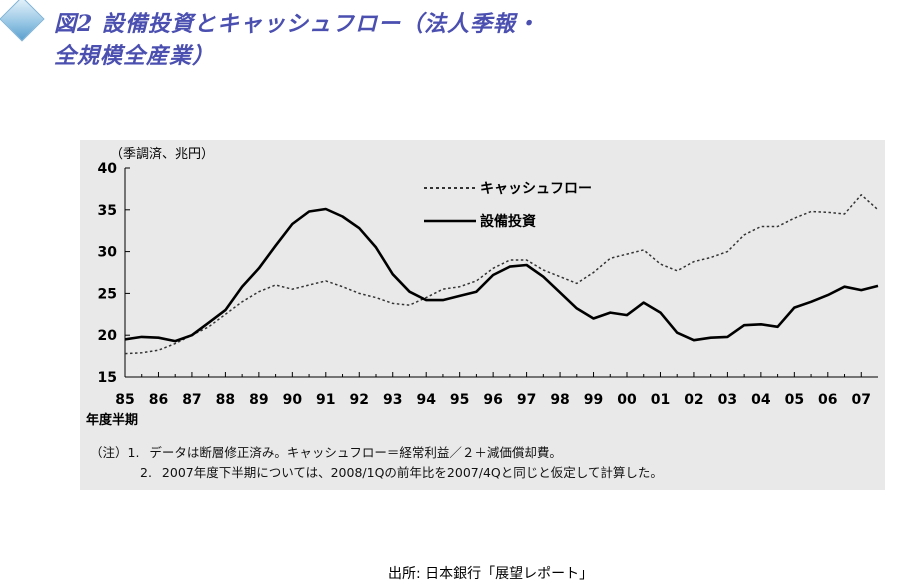 The height and width of the screenshot is (584, 923). I want to click on x-tick-label: 07, so click(861, 400).